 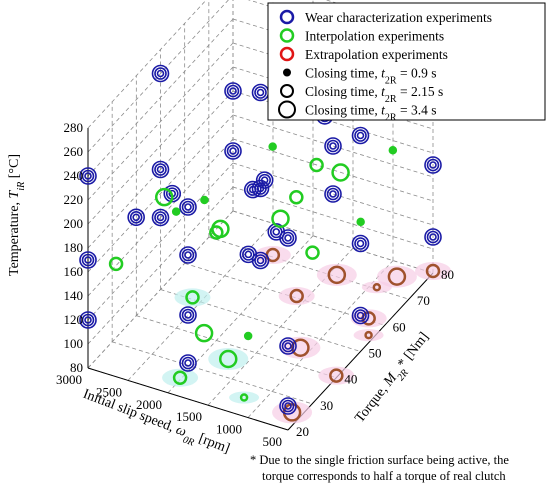 I want to click on y-tick-label: 50, so click(x=375, y=353).